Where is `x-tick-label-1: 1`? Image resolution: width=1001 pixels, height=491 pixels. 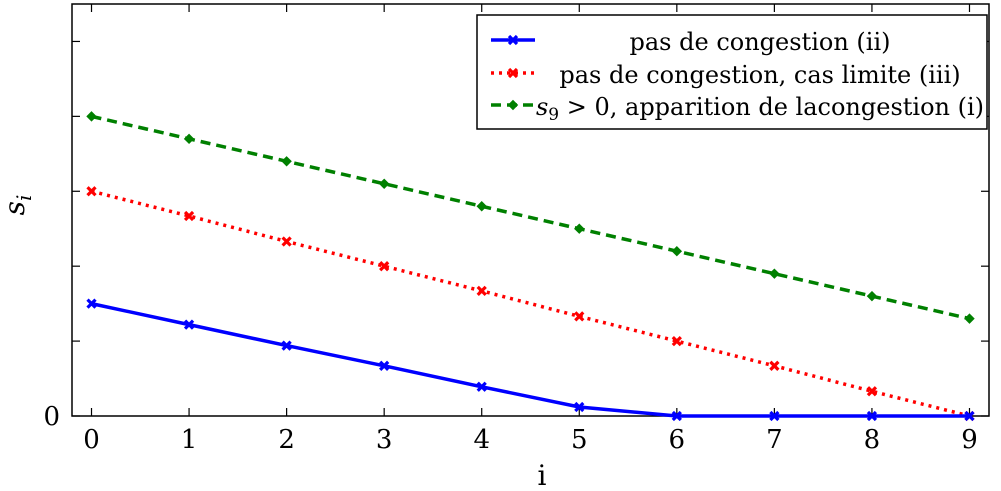
x-tick-label-1: 1 is located at coordinates (189, 440).